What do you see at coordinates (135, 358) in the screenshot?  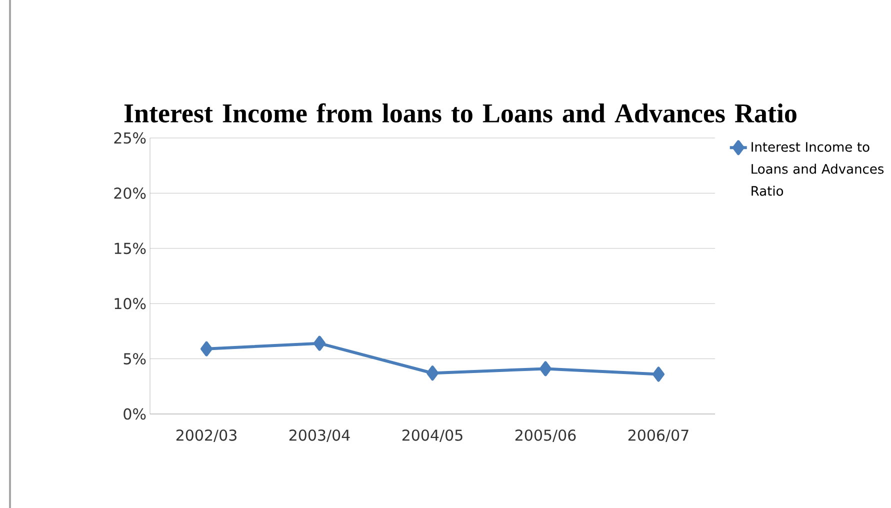 I see `y-tick-label: 5%` at bounding box center [135, 358].